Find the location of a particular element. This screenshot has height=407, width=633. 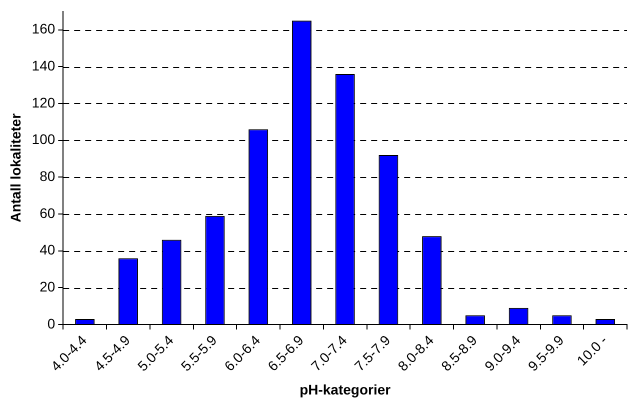

y-axis-title: Antall lokaliteter is located at coordinates (15, 167).